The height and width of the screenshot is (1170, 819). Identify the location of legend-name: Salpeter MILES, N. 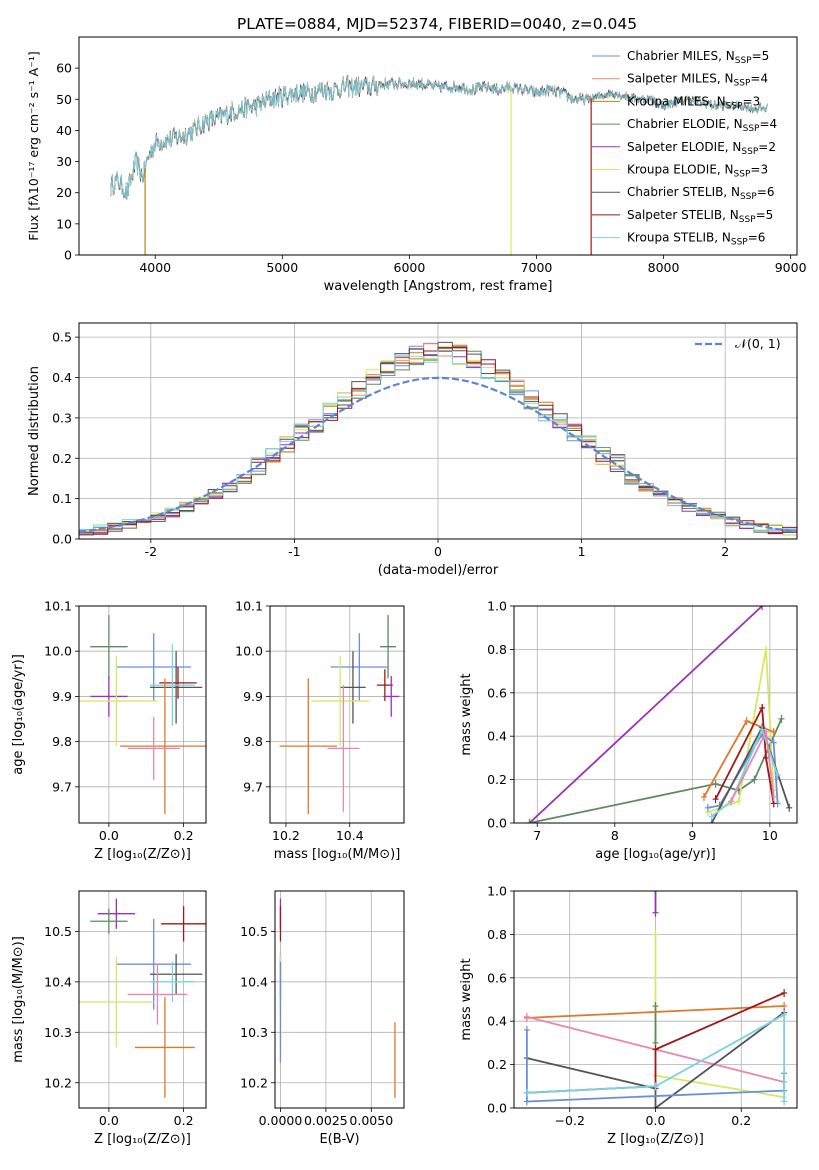
(680, 79).